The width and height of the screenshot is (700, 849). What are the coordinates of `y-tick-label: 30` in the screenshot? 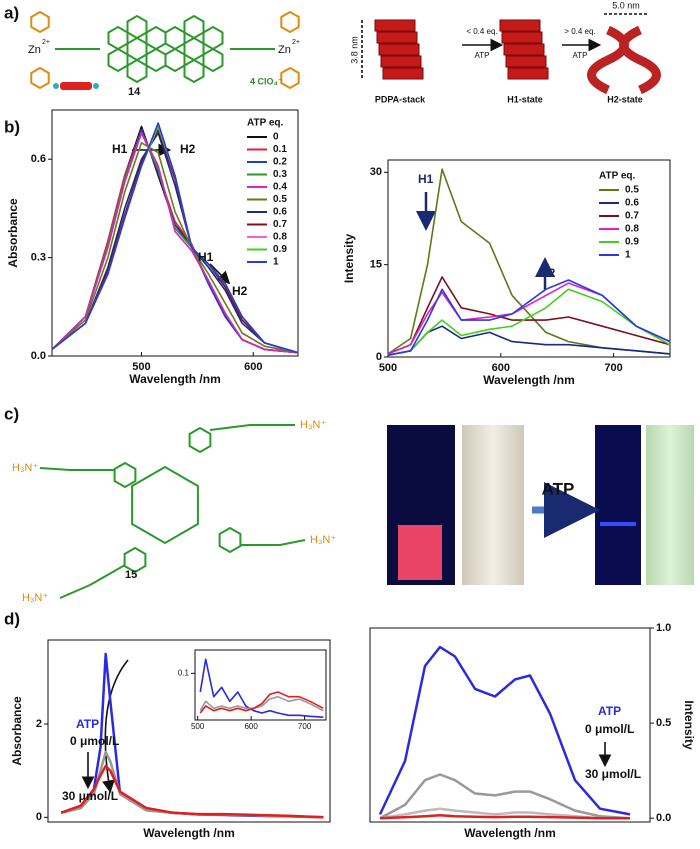 It's located at (376, 172).